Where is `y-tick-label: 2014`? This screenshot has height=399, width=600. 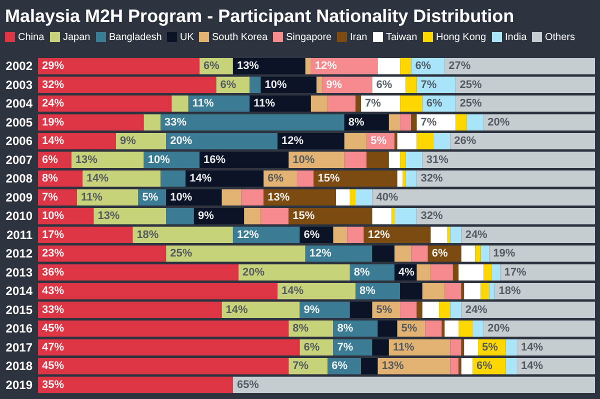
y-tick-label: 2014 is located at coordinates (19, 291).